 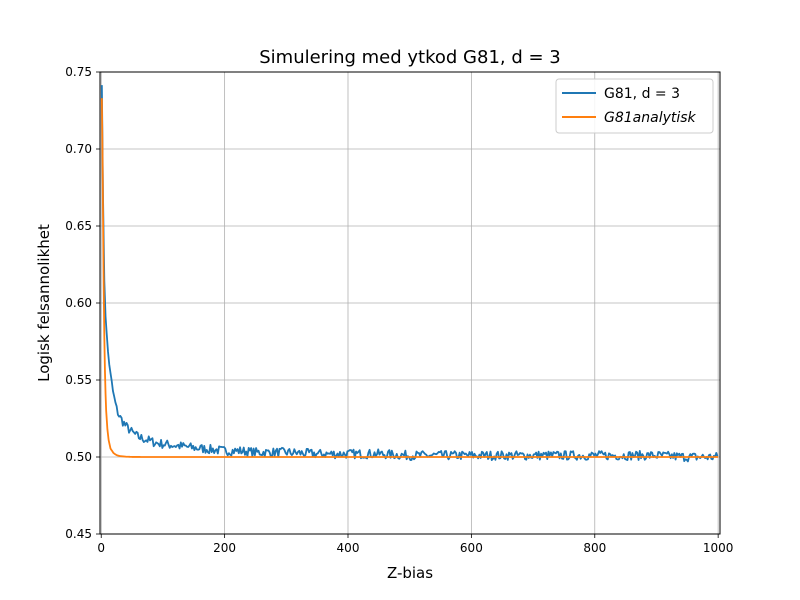 I want to click on y-tick-label: 0.45, so click(x=78, y=534).